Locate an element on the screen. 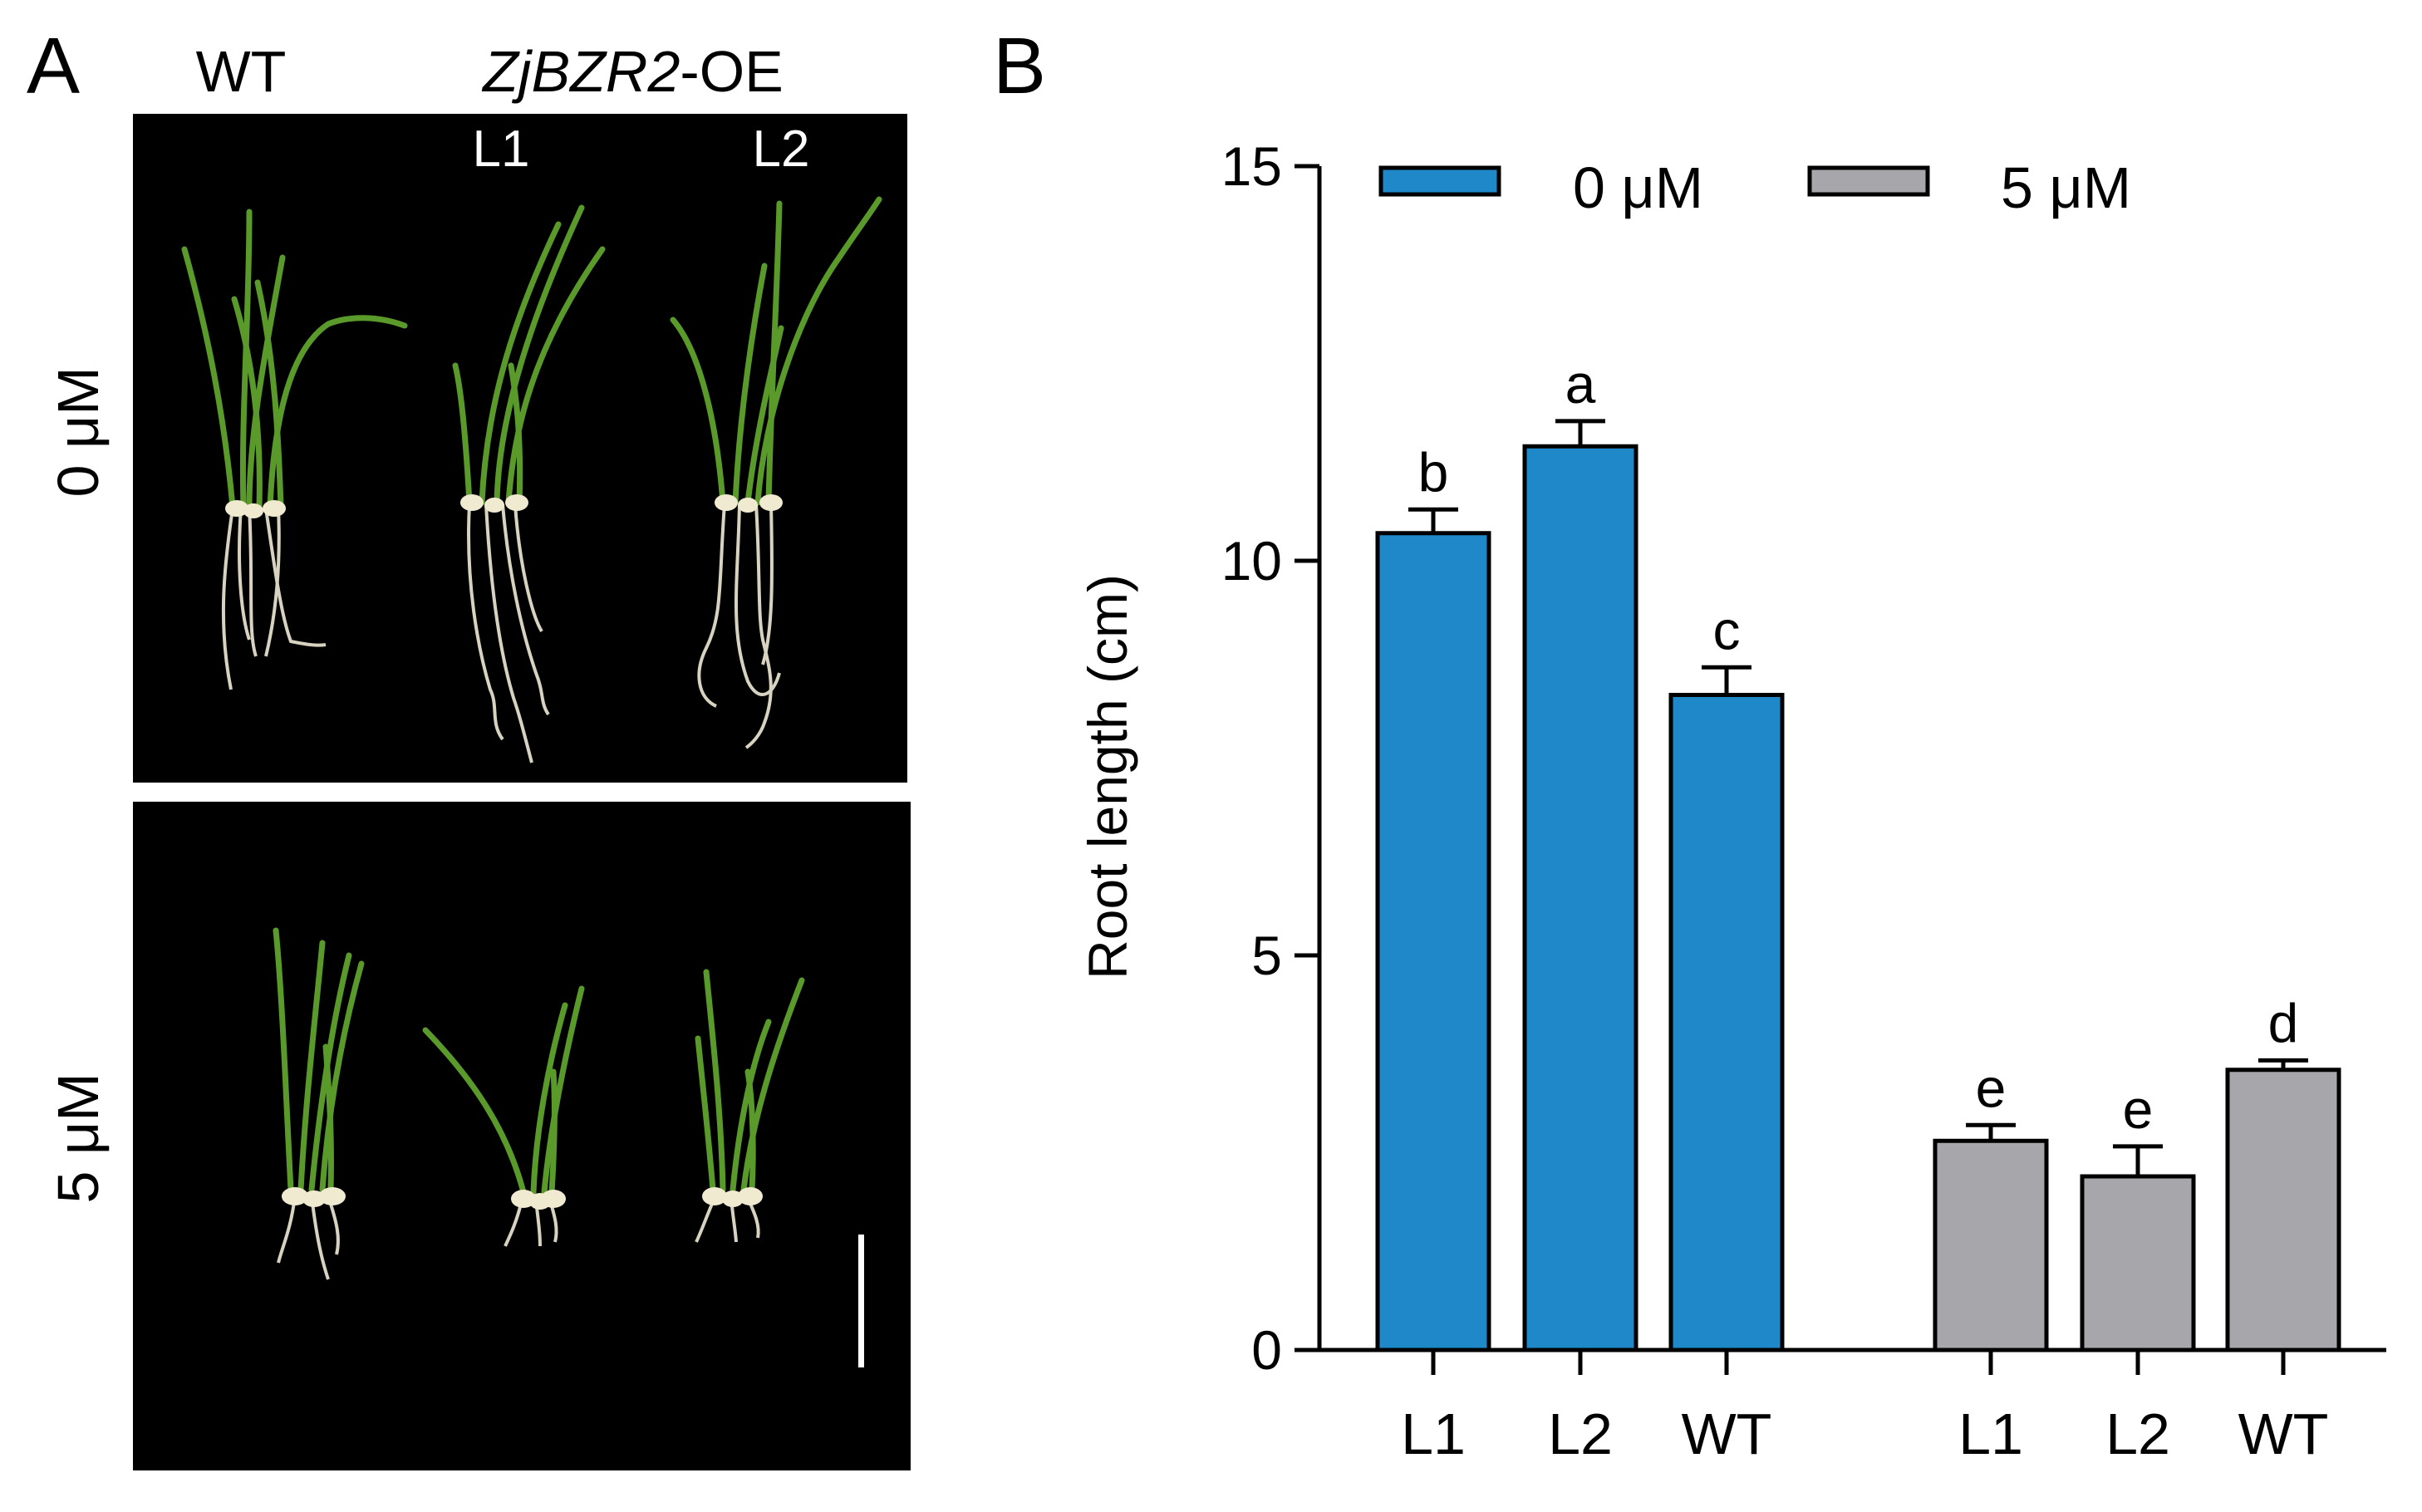 This screenshot has width=2422, height=1512. significance-letter: a is located at coordinates (1580, 384).